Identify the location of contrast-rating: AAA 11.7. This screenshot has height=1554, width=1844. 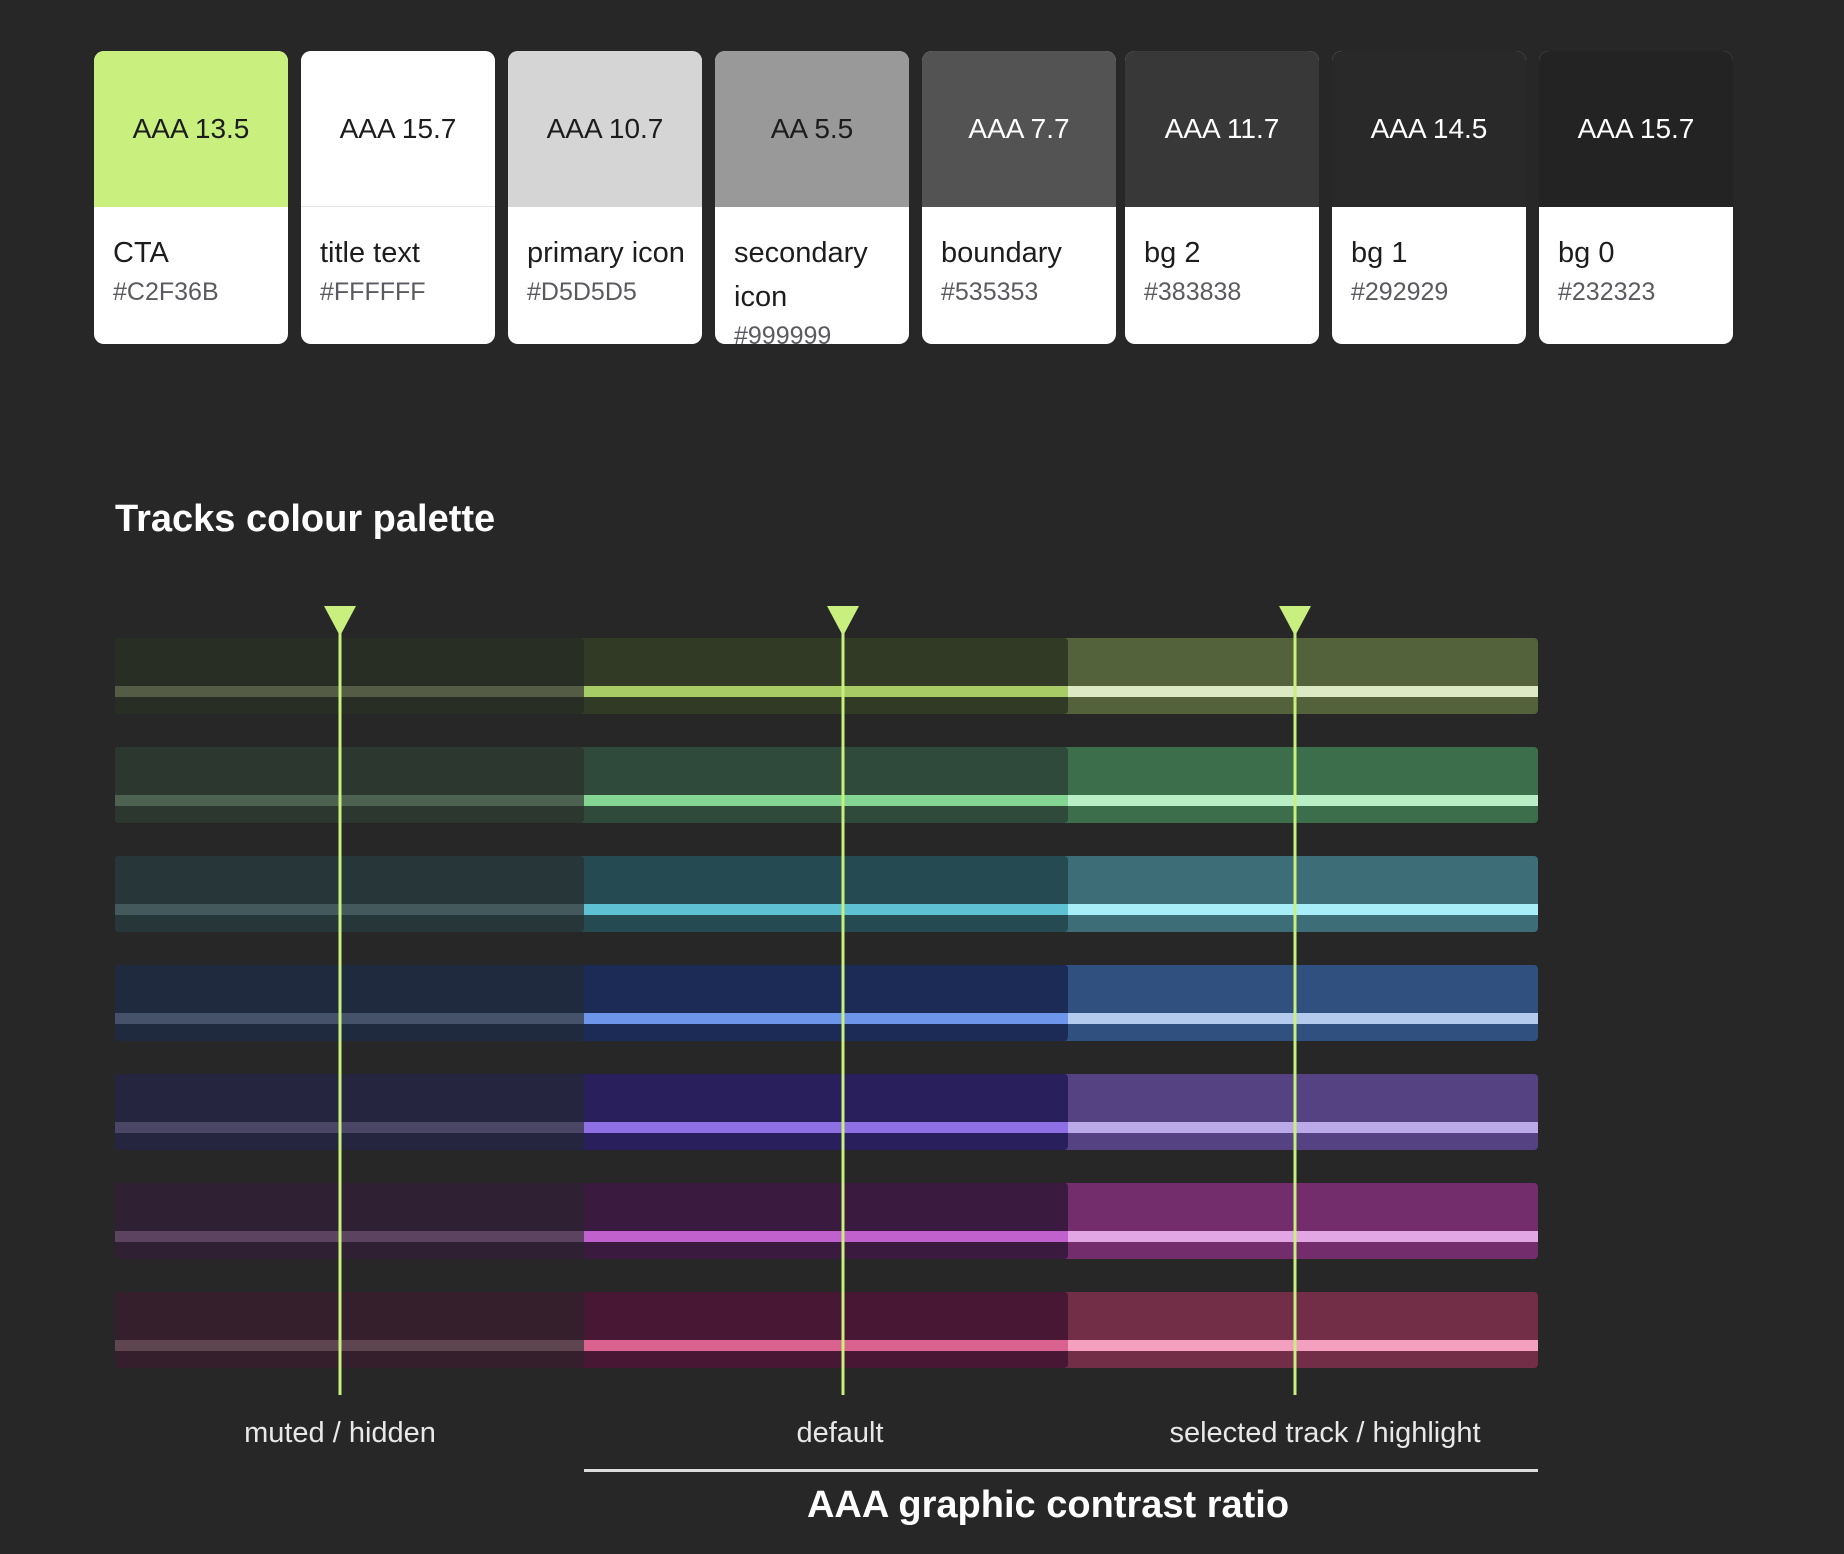
(1222, 128).